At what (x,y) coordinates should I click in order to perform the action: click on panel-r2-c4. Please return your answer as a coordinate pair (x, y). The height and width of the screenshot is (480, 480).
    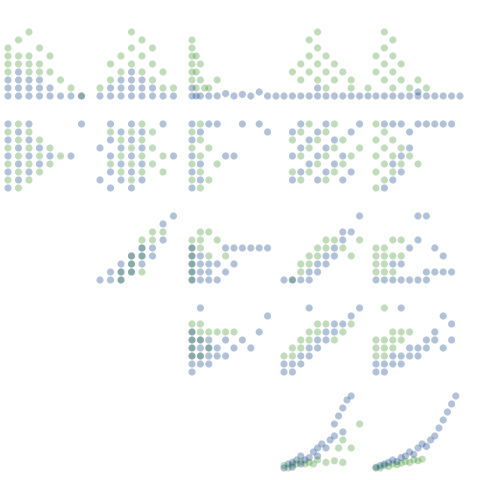
    Looking at the image, I should click on (414, 248).